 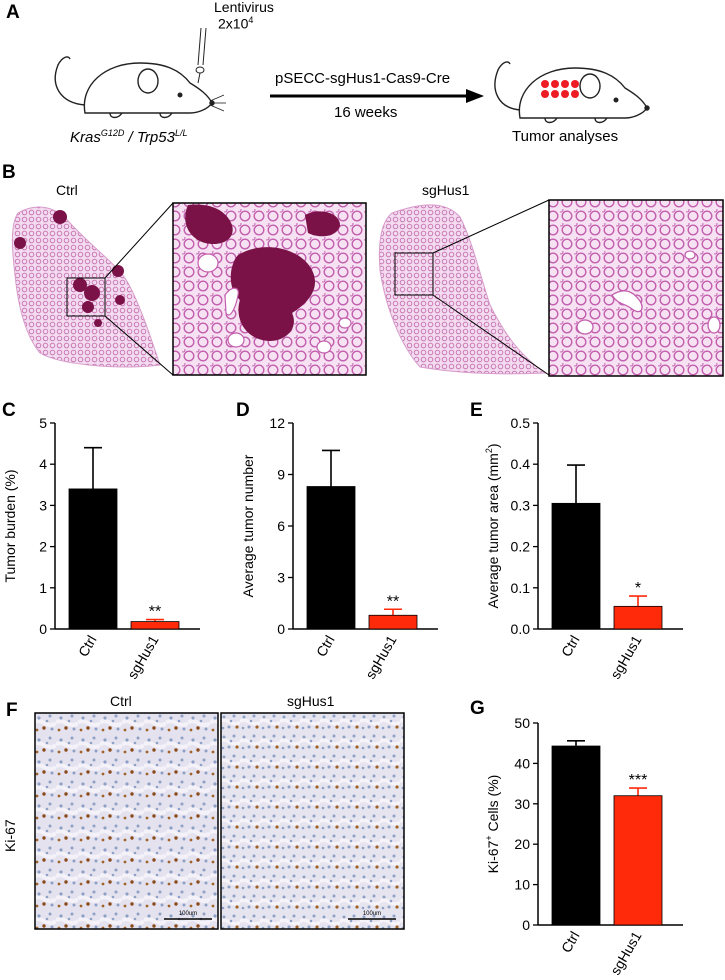 What do you see at coordinates (243, 410) in the screenshot?
I see `panel-d-label: D` at bounding box center [243, 410].